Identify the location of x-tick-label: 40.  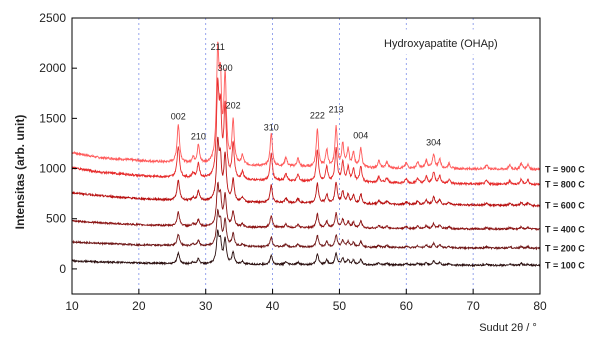
(273, 306).